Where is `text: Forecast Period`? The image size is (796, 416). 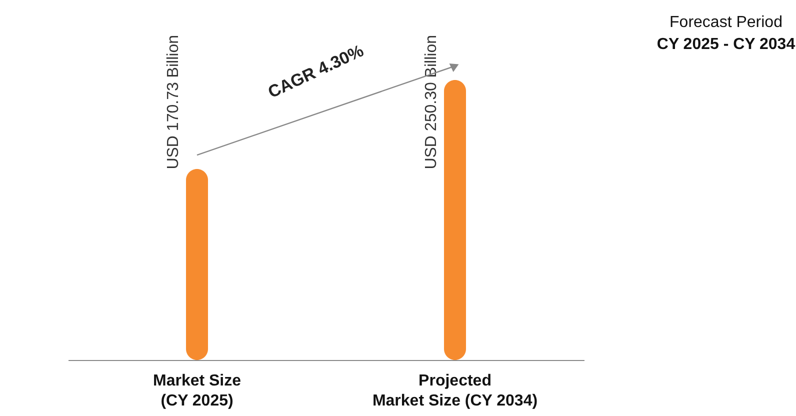 text: Forecast Period is located at coordinates (726, 22).